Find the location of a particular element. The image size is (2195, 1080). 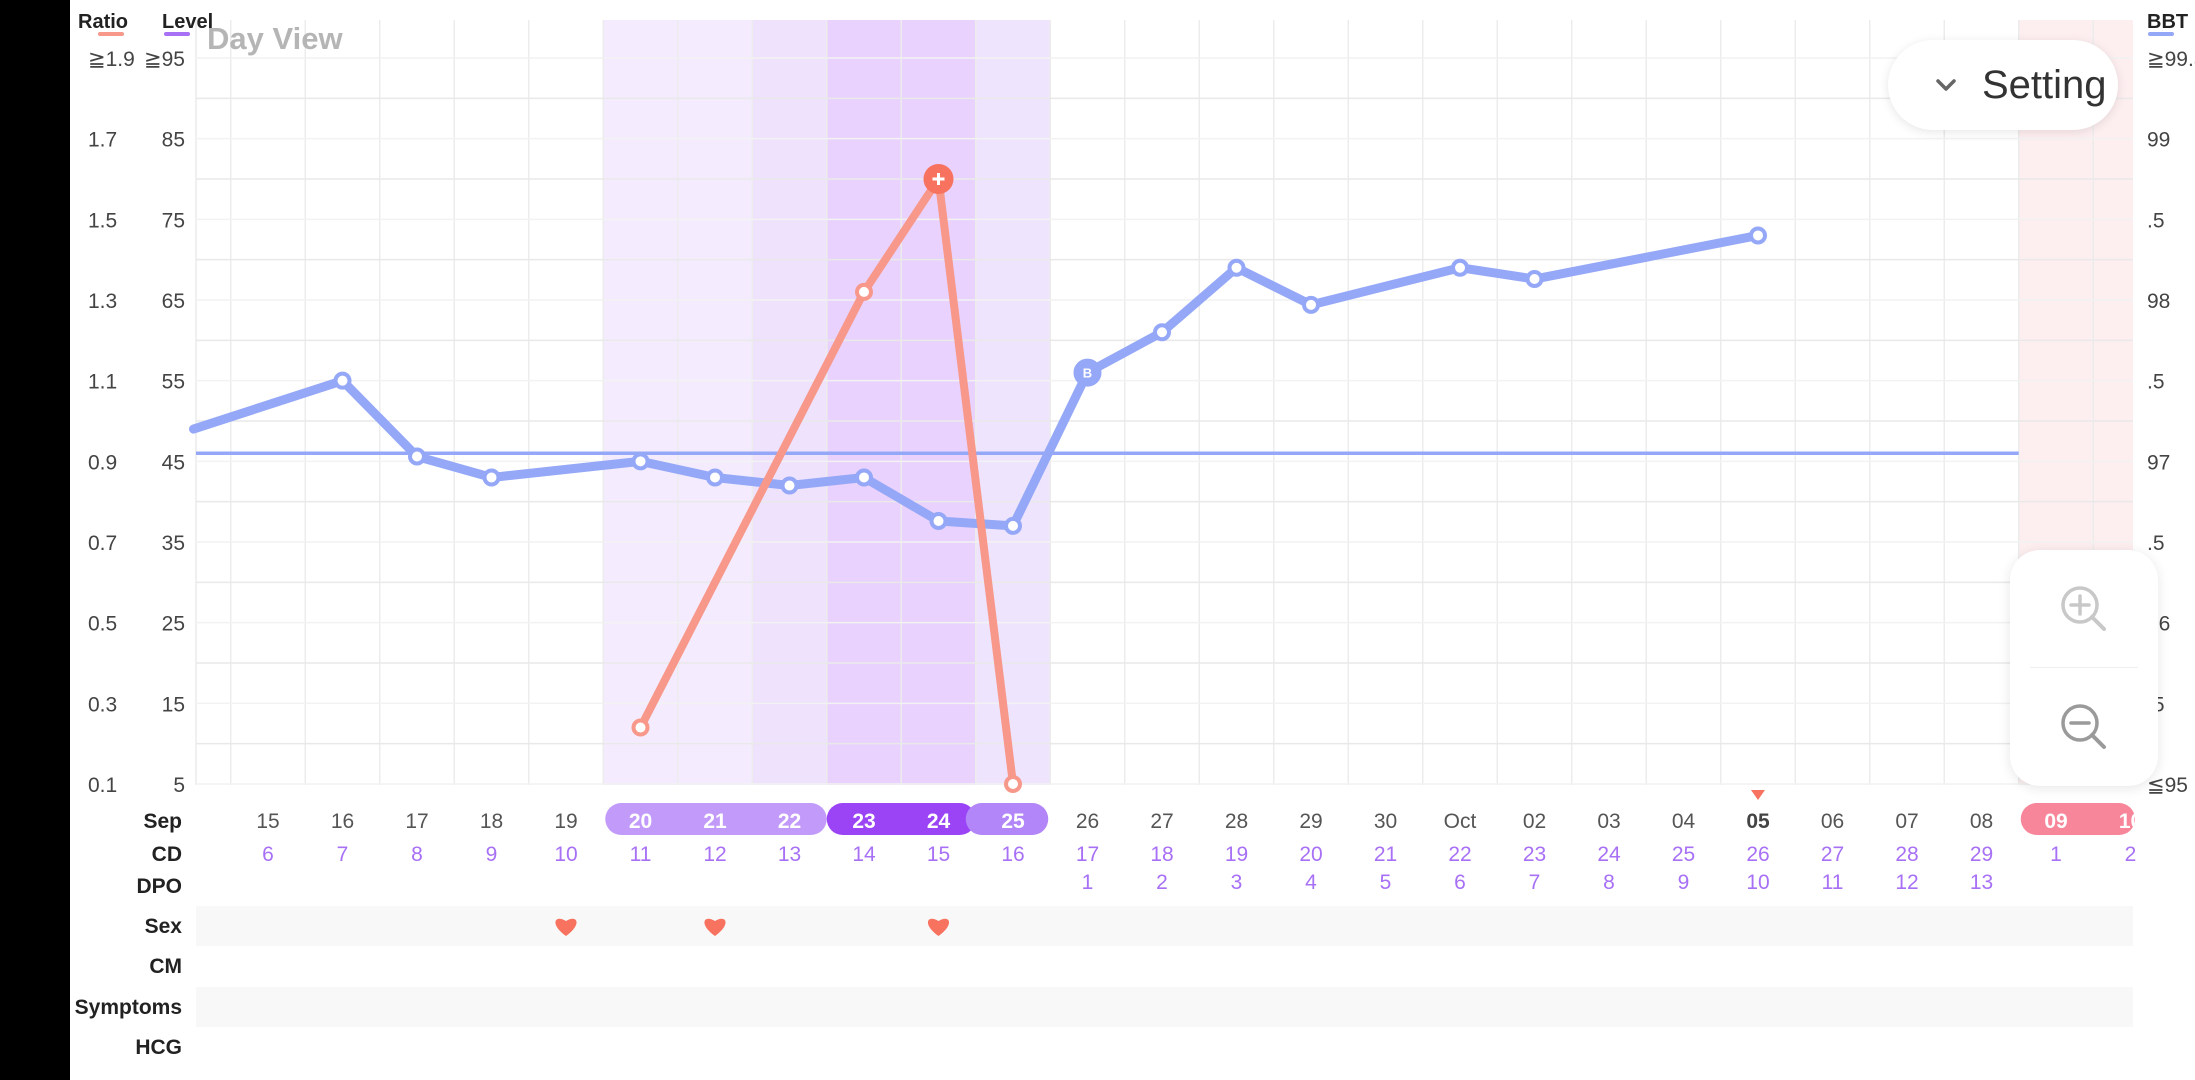

x-tick-label: 24 is located at coordinates (939, 821).